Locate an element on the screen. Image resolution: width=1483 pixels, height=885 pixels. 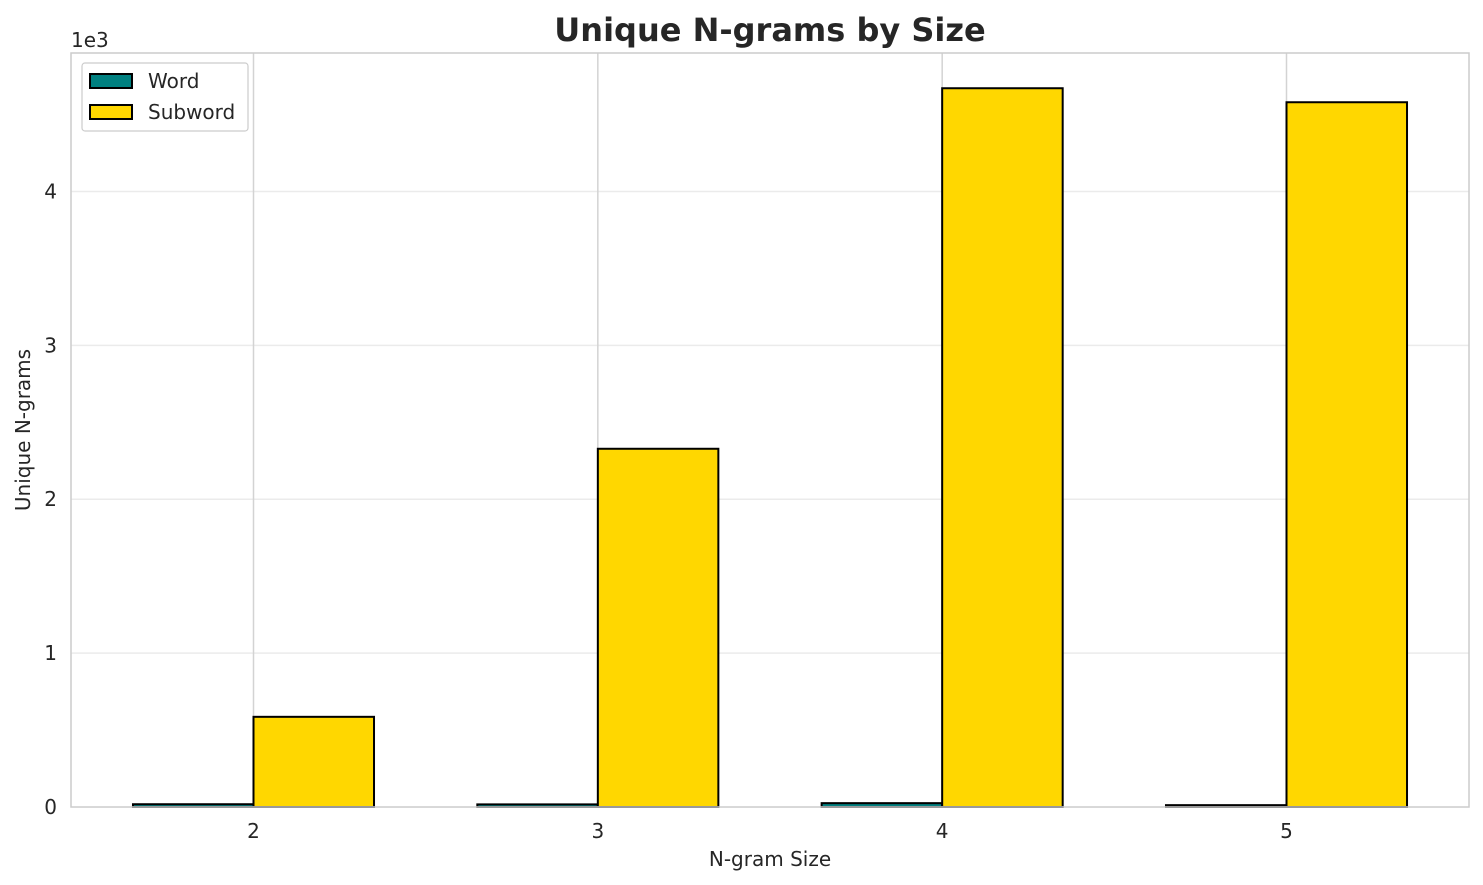
legend: Word Subword is located at coordinates (165, 97).